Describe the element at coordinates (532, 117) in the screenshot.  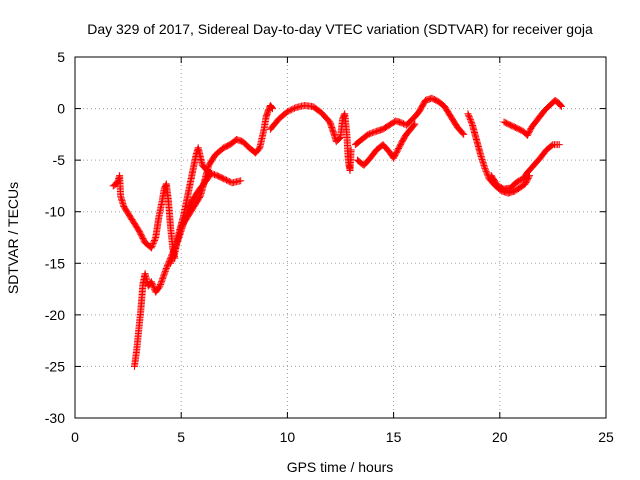
I see `series-sat-j` at that location.